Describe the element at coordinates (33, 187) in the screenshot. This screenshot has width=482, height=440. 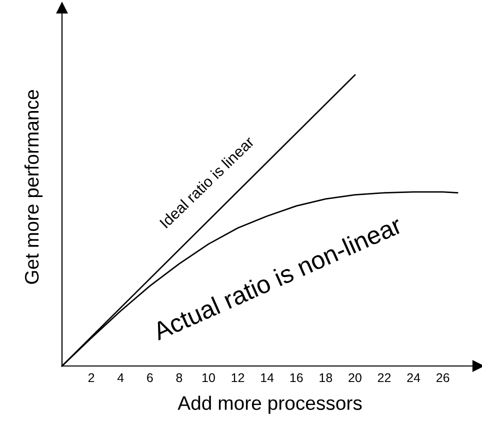
I see `y-axis-title: Get more performance` at that location.